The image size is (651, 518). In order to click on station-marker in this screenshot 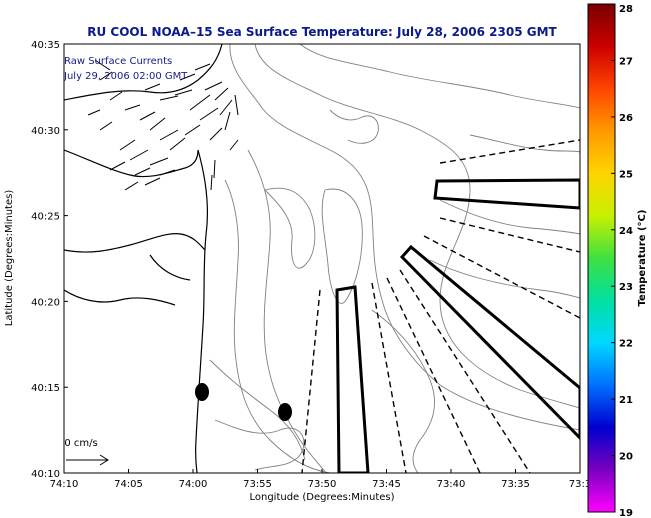, I will do `click(202, 392)`.